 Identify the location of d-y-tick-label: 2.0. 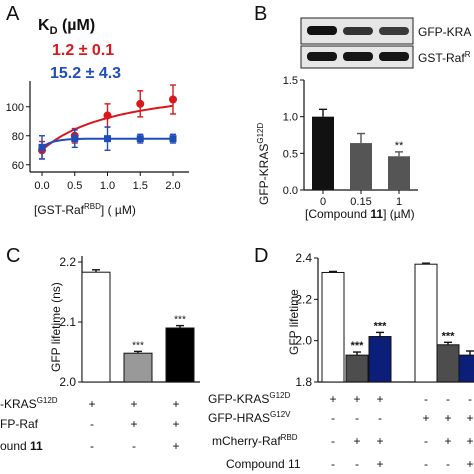
(303, 341).